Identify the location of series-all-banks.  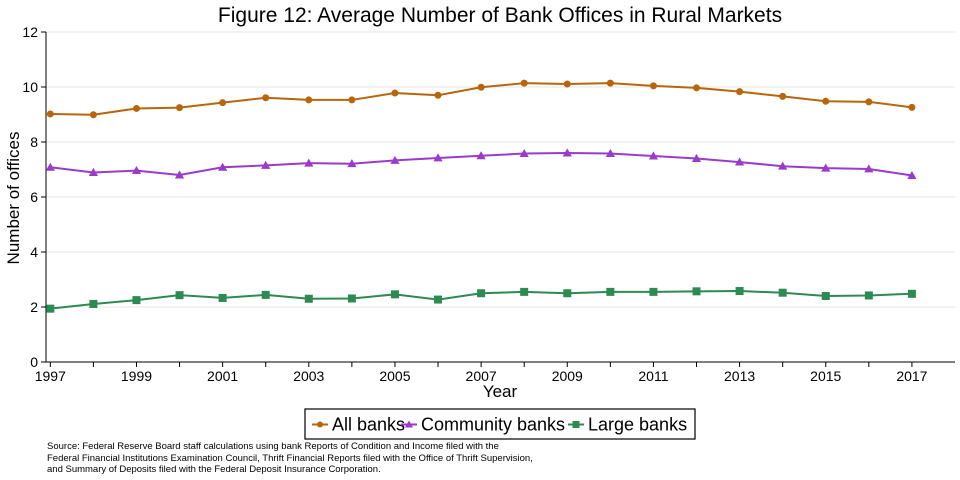
(481, 99).